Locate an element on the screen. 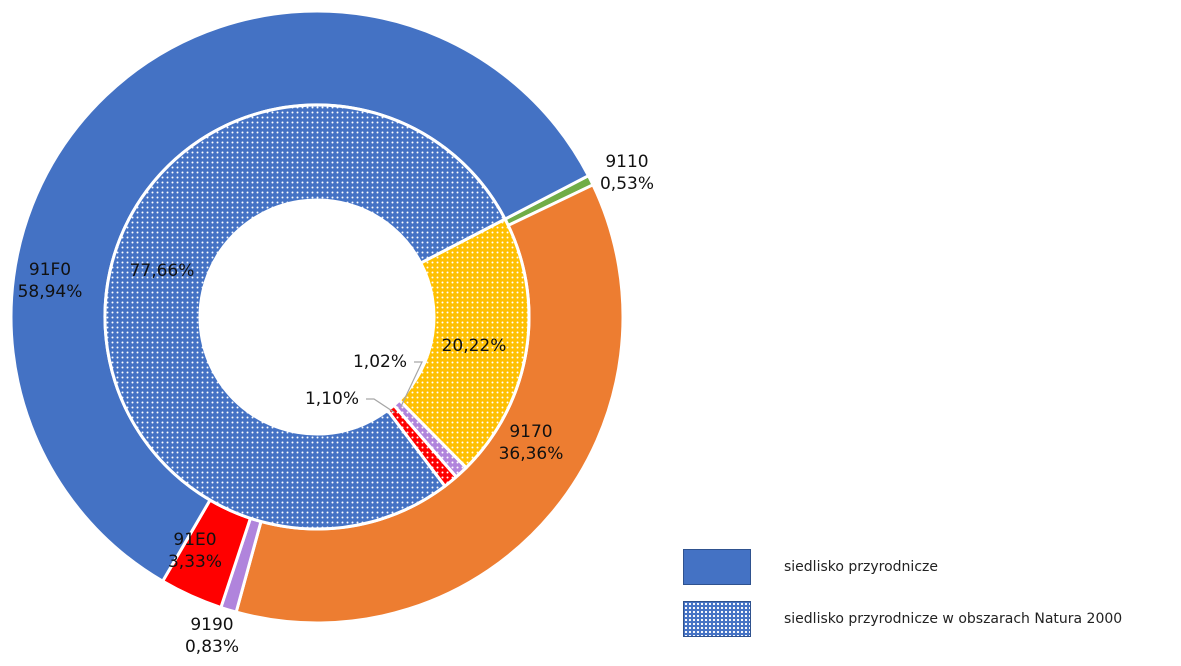 The image size is (1181, 666). outer-label-9170-value: 36,36% is located at coordinates (531, 454).